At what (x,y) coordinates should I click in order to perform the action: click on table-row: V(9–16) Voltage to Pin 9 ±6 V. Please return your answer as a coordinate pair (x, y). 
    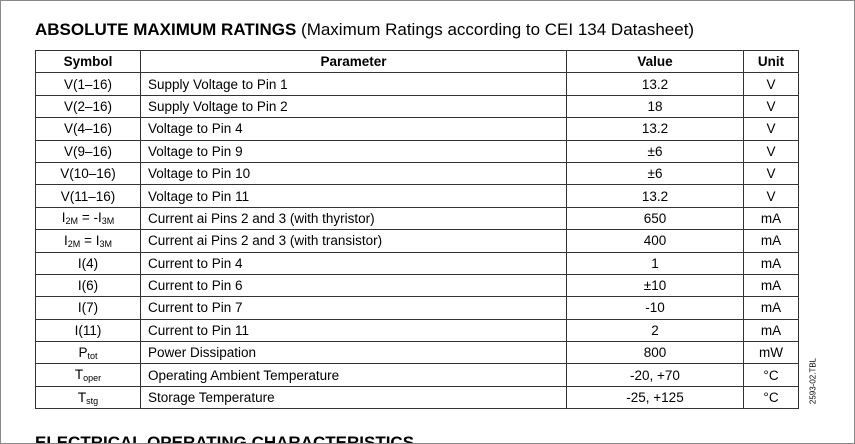
    Looking at the image, I should click on (417, 151).